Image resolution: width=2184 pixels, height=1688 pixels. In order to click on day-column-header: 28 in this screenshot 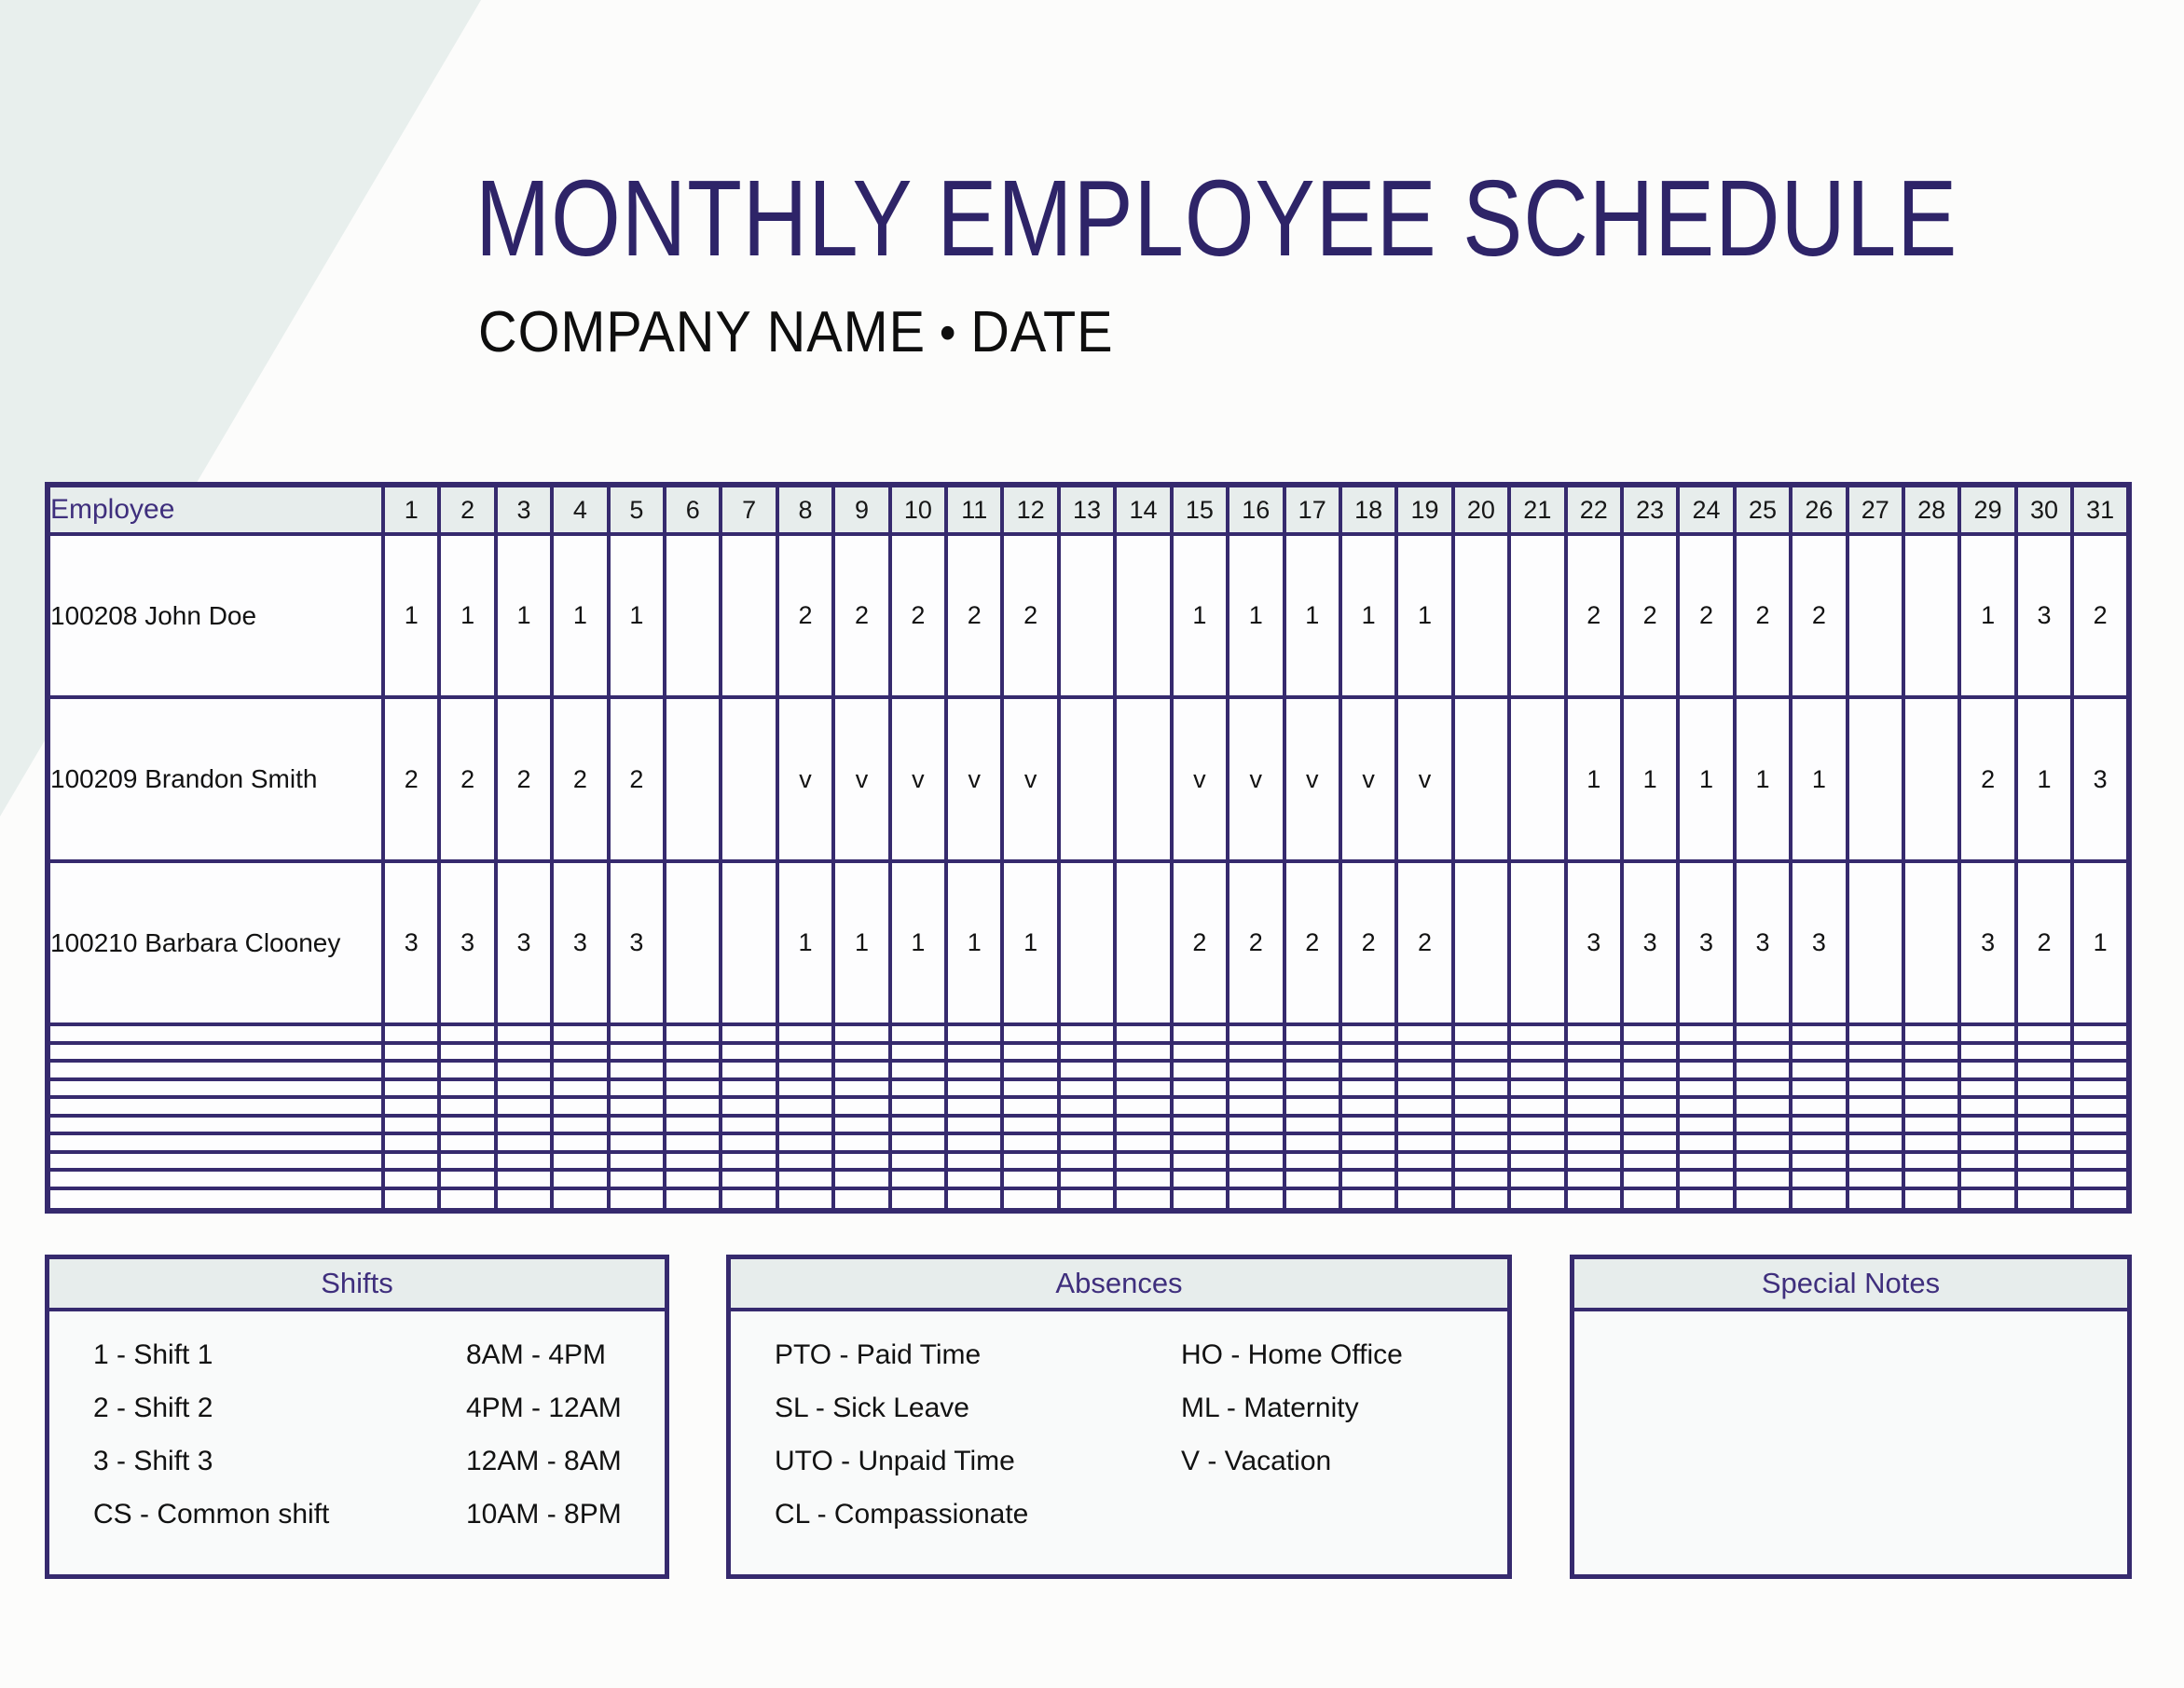, I will do `click(1932, 509)`.